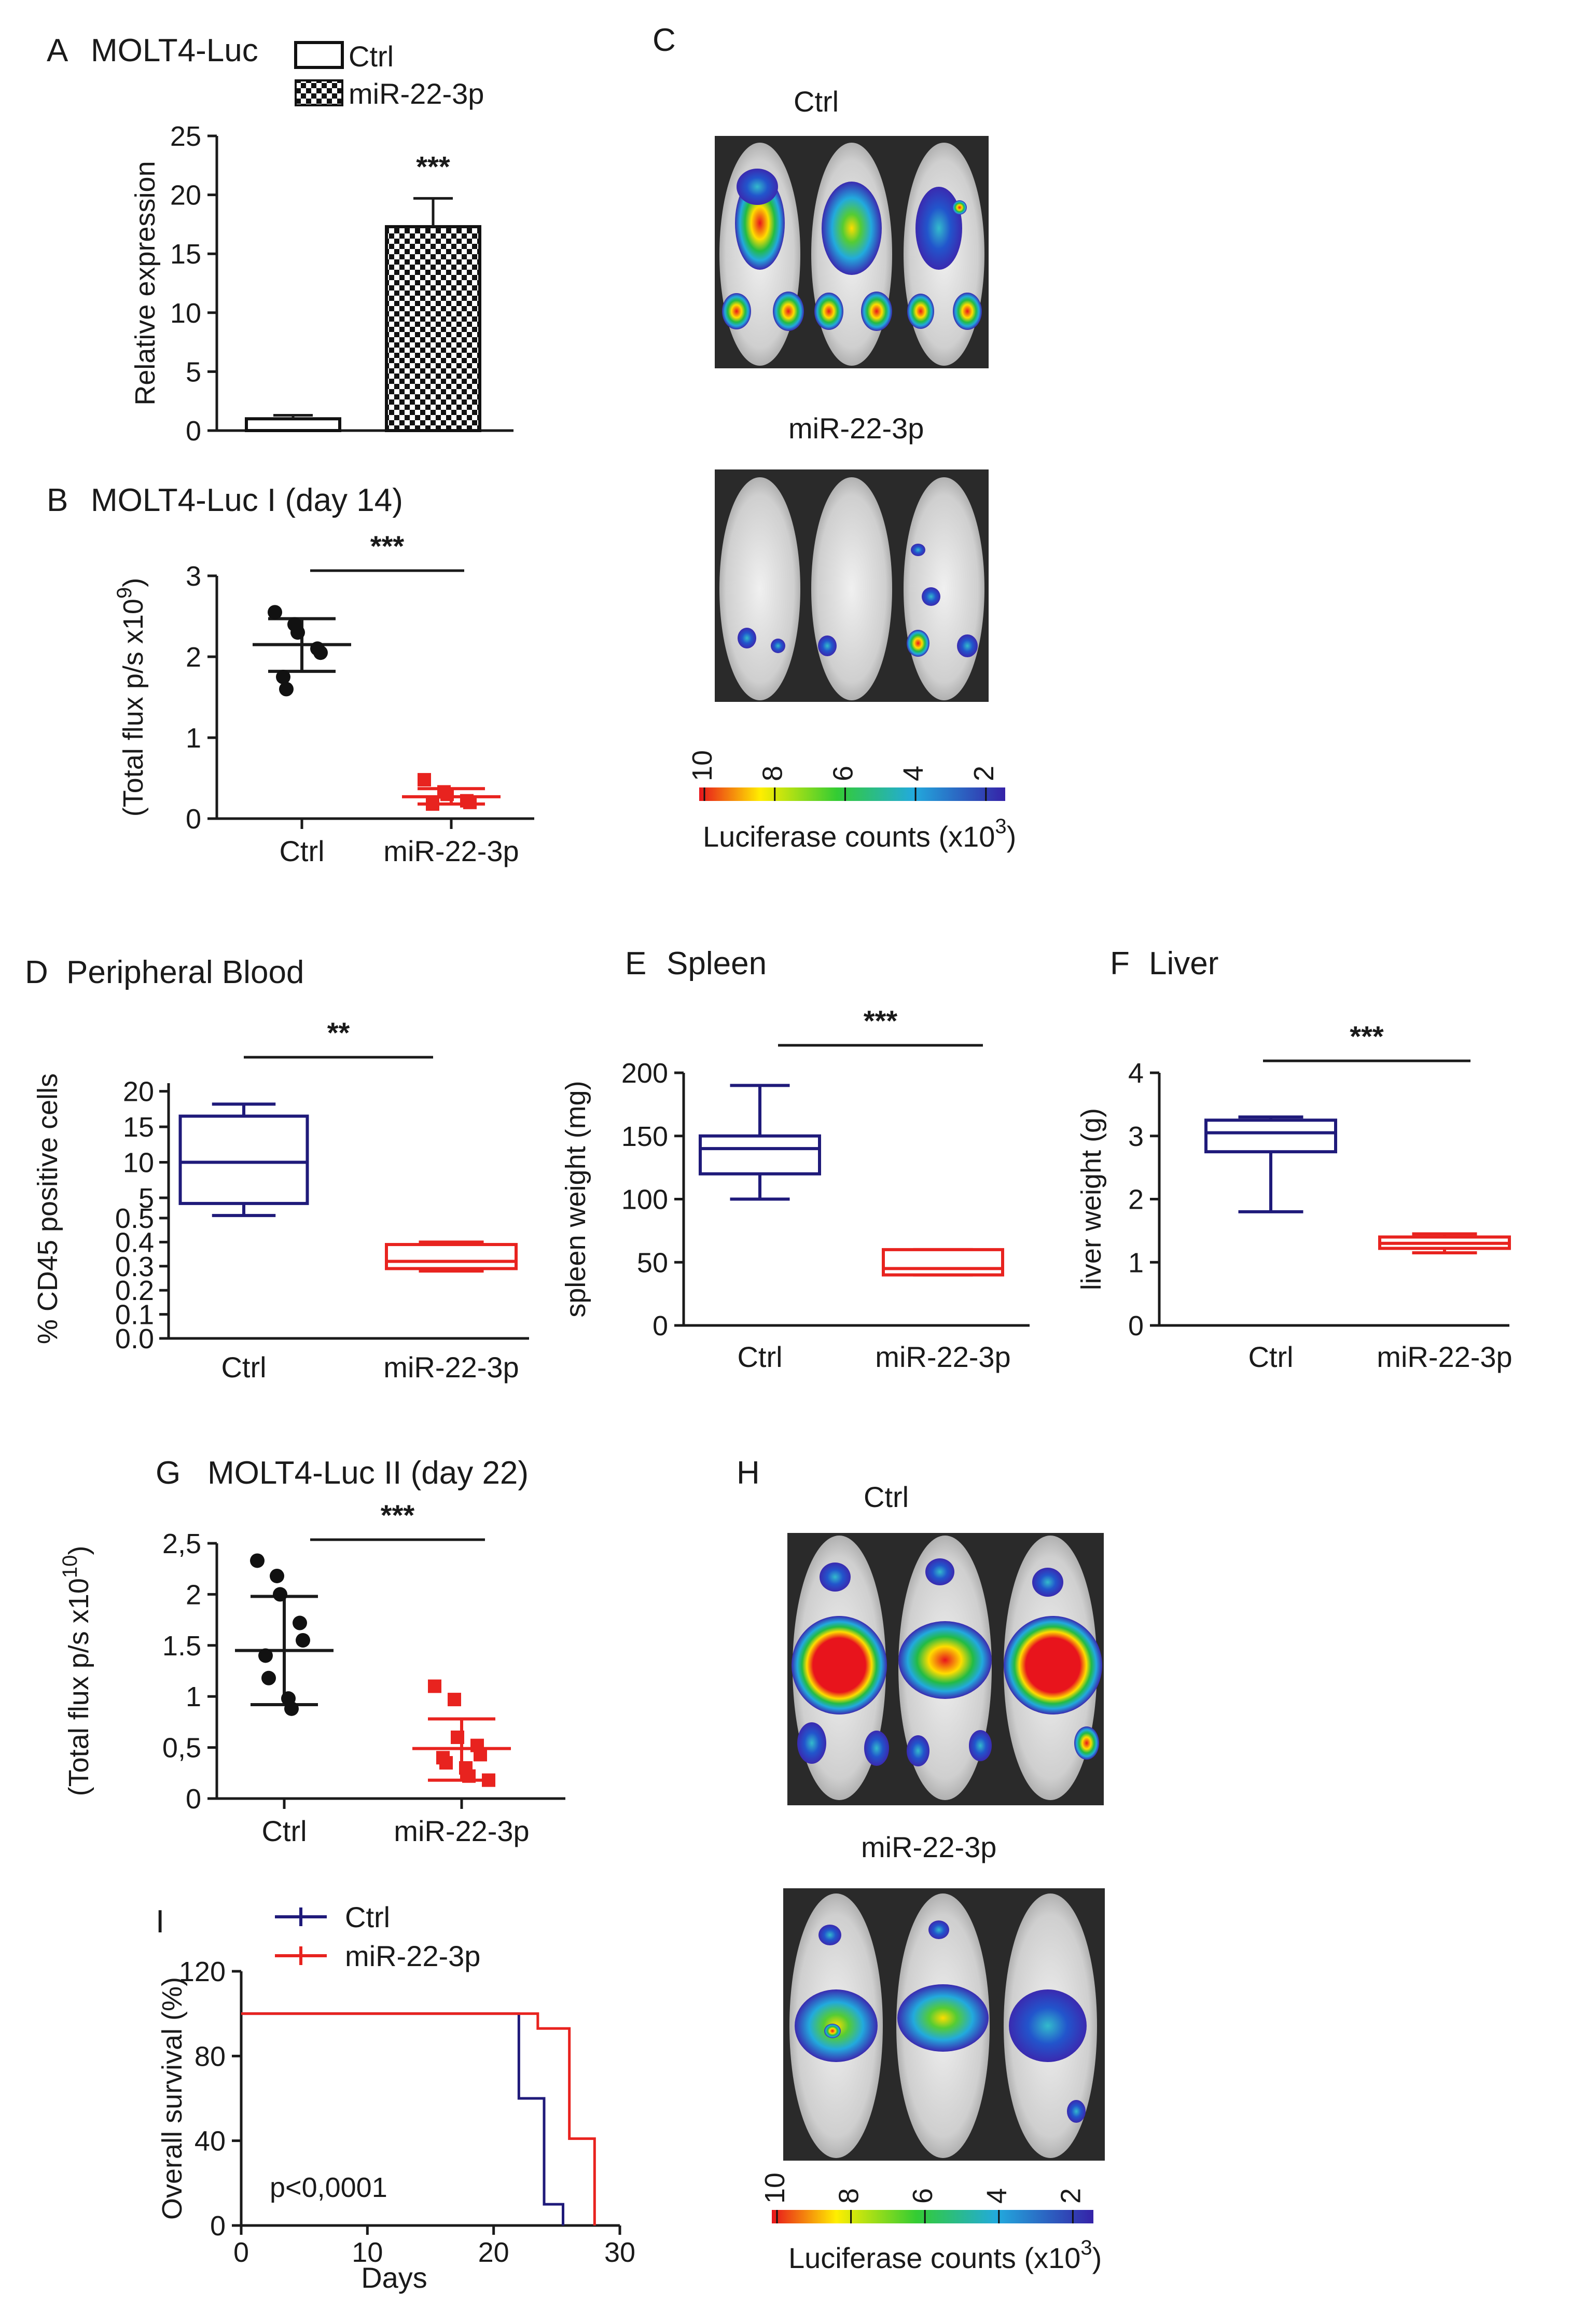 This screenshot has height=2309, width=1596. I want to click on panel-h-mir-label: miR-22-3p, so click(928, 1847).